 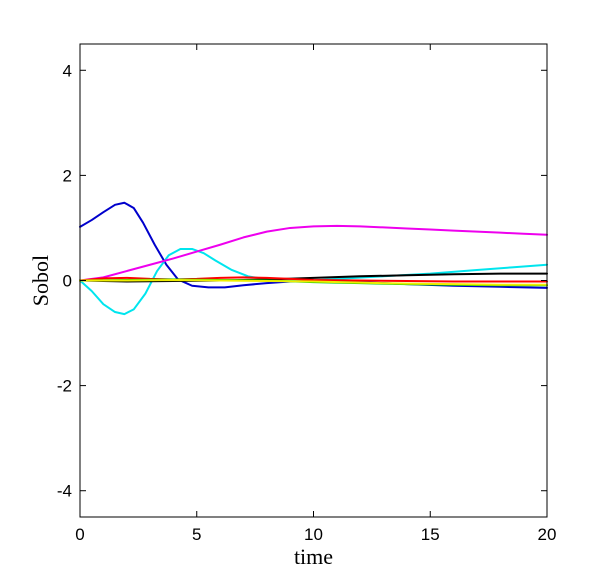 What do you see at coordinates (430, 534) in the screenshot?
I see `x-tick-label: 15` at bounding box center [430, 534].